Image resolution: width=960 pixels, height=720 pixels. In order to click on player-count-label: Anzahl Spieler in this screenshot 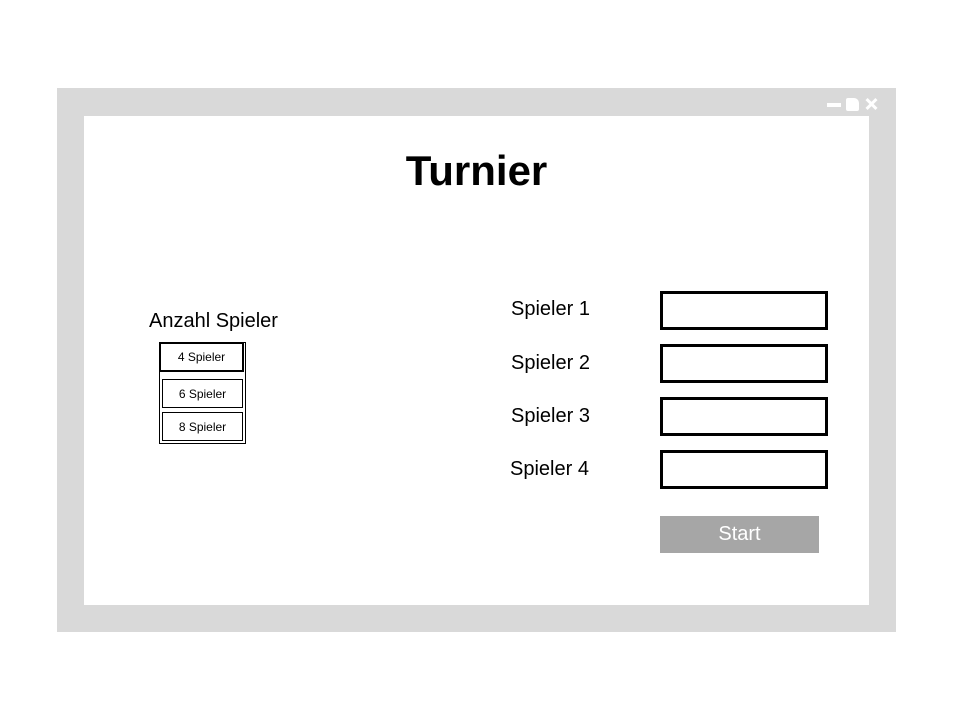, I will do `click(213, 321)`.